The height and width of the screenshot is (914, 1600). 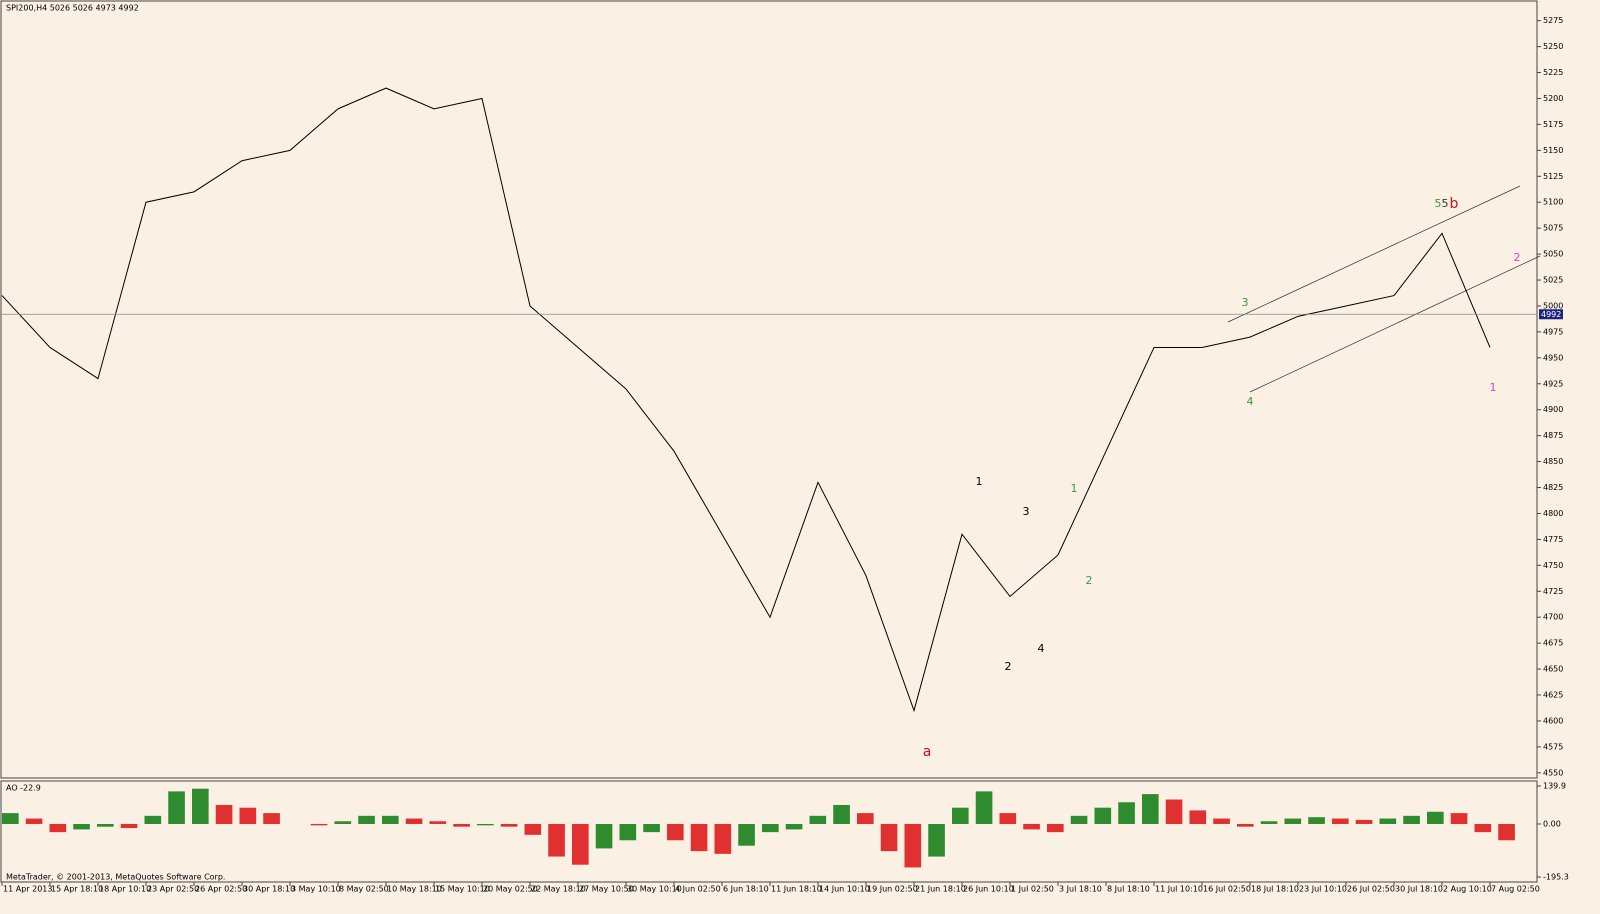 I want to click on x-tick-label: 26 Jun 10:10, so click(x=988, y=889).